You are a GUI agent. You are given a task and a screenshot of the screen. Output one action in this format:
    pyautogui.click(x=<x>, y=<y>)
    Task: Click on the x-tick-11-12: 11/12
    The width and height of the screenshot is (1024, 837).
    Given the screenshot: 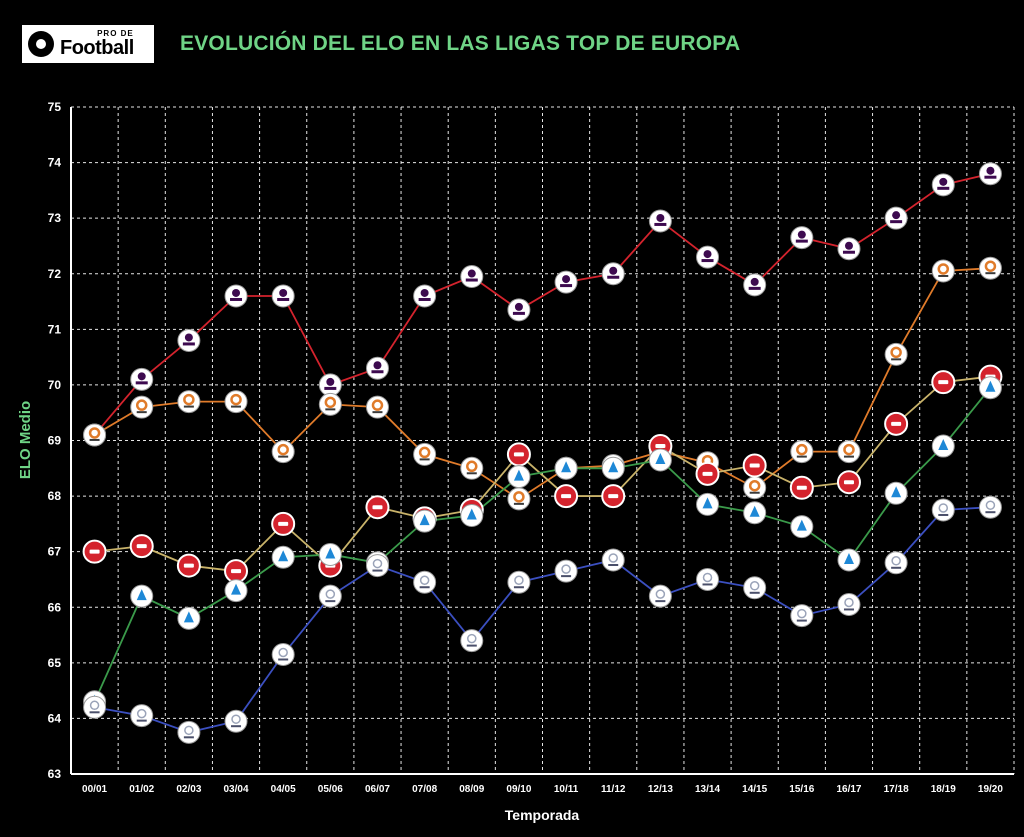 What is the action you would take?
    pyautogui.click(x=613, y=789)
    